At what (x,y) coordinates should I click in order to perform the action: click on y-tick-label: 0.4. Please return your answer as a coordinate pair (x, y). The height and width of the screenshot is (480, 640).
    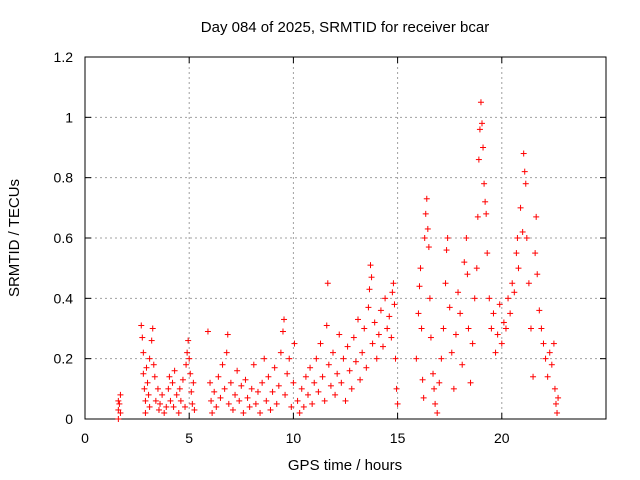
    Looking at the image, I should click on (64, 298).